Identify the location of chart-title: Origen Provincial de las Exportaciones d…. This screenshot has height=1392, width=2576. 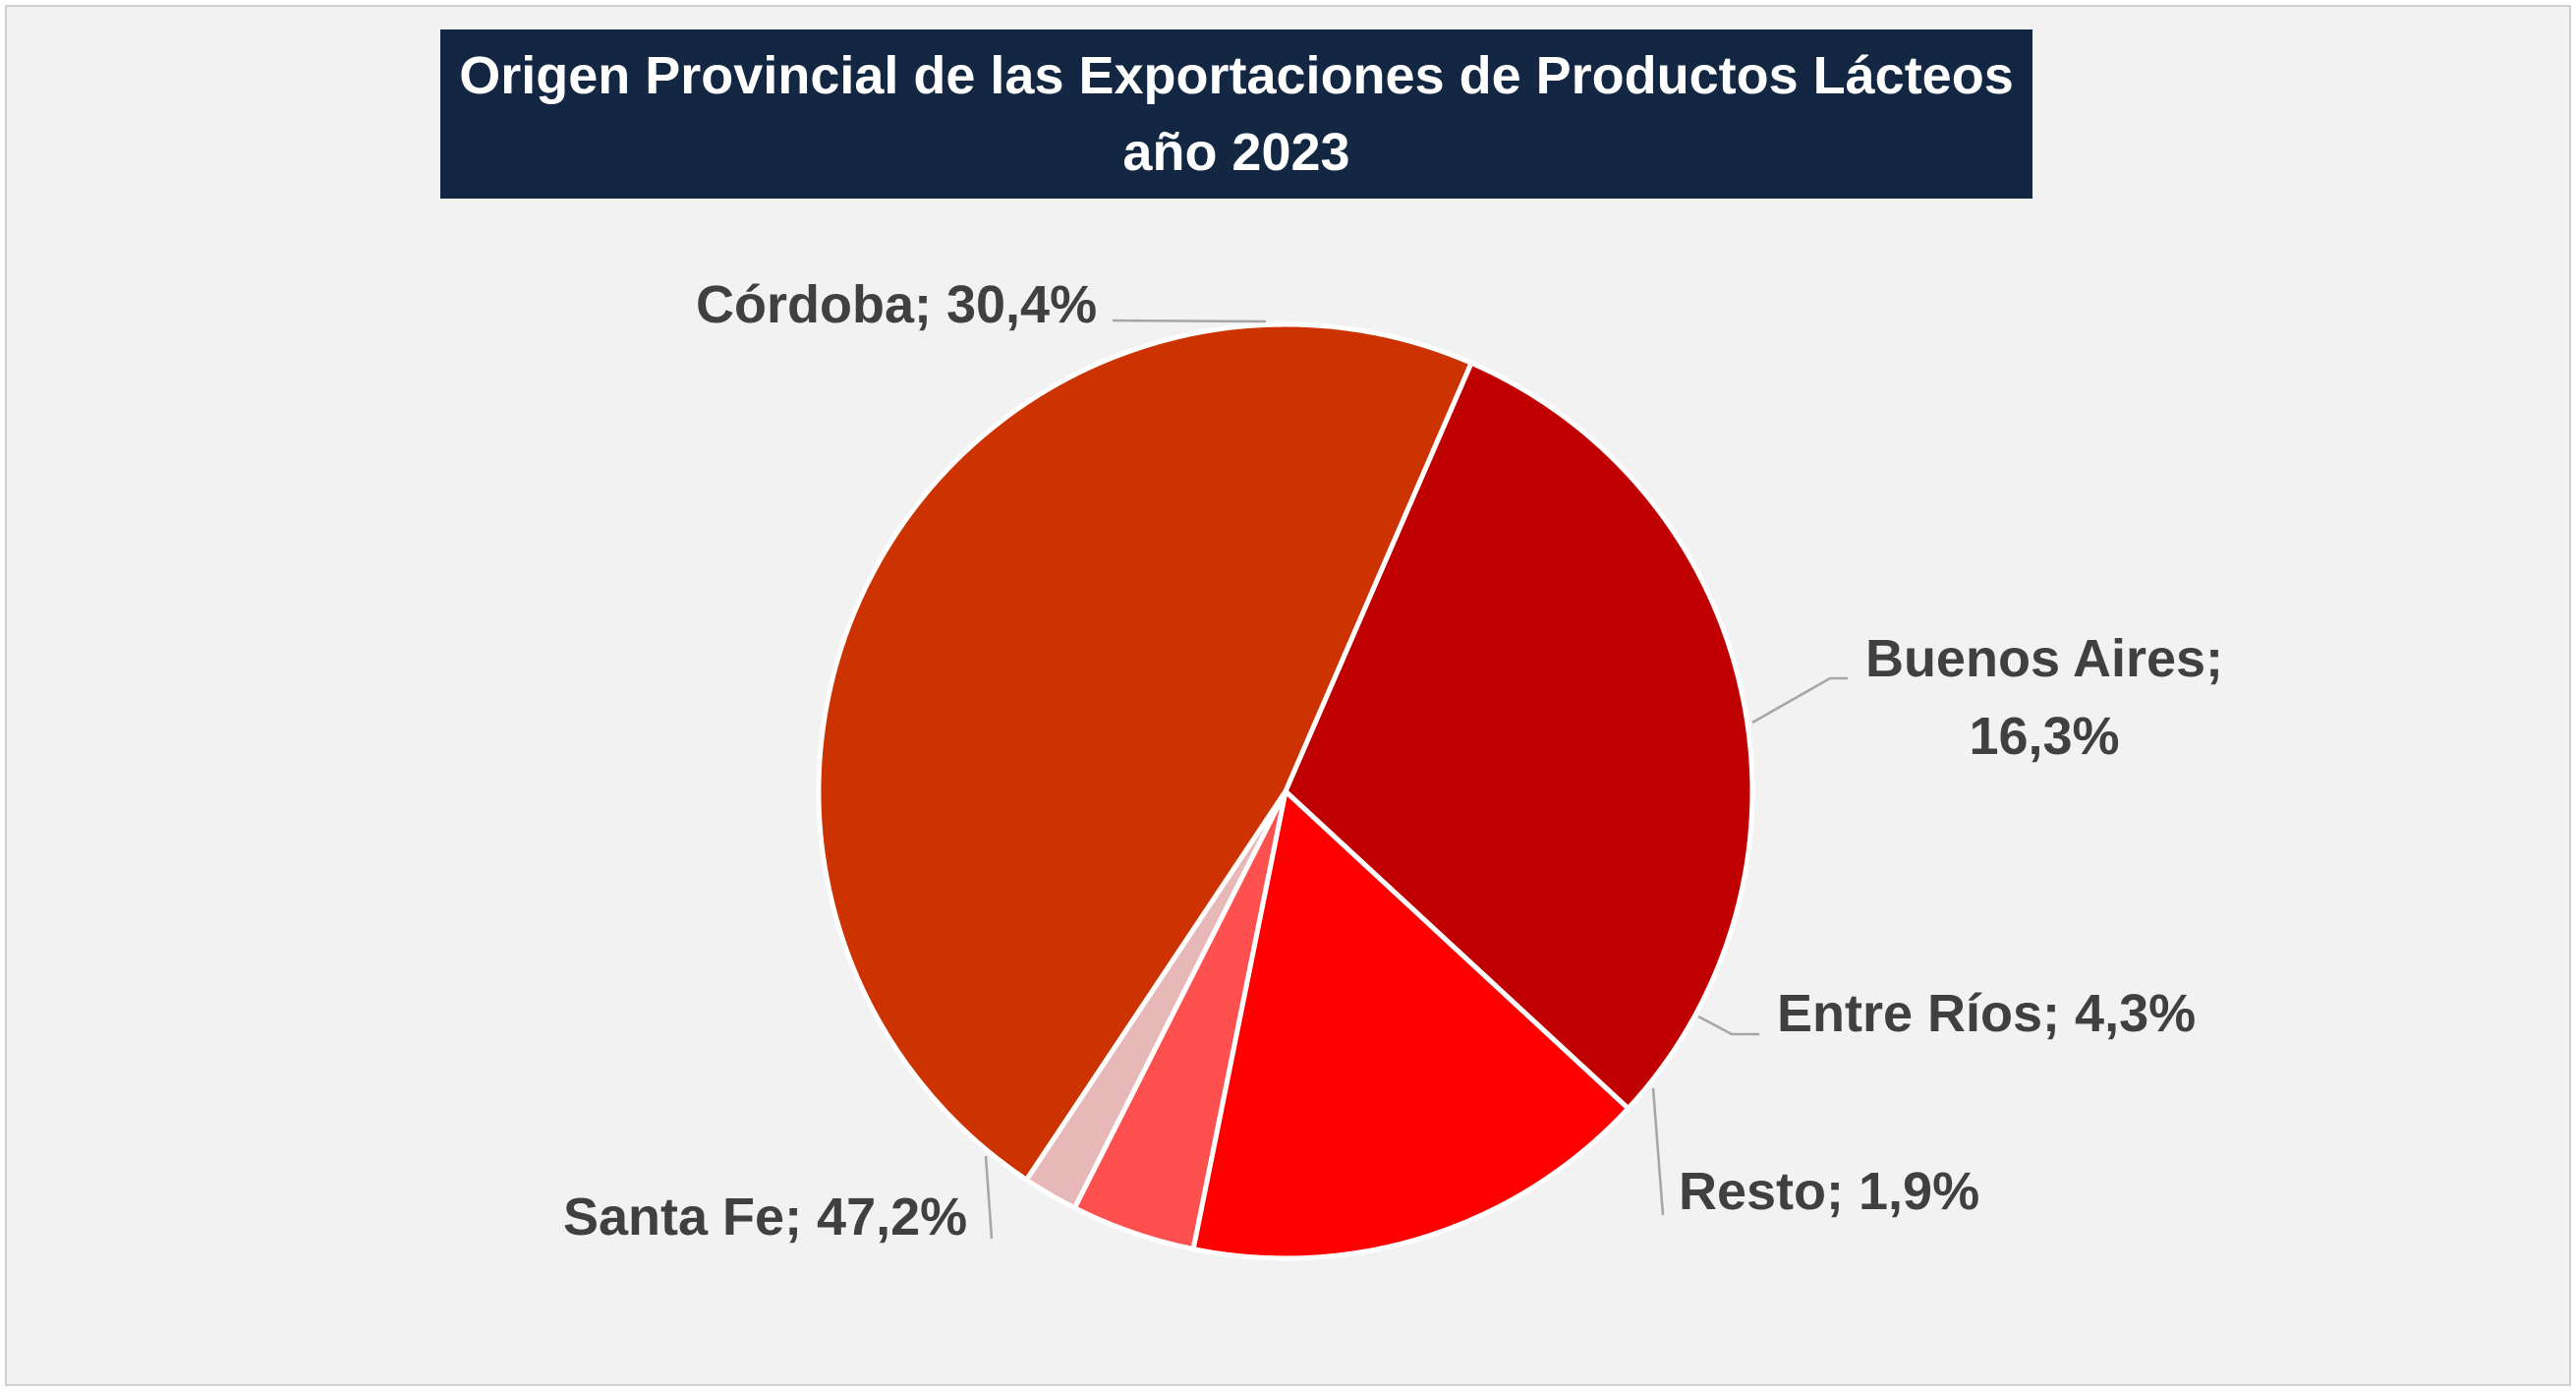
(1237, 75).